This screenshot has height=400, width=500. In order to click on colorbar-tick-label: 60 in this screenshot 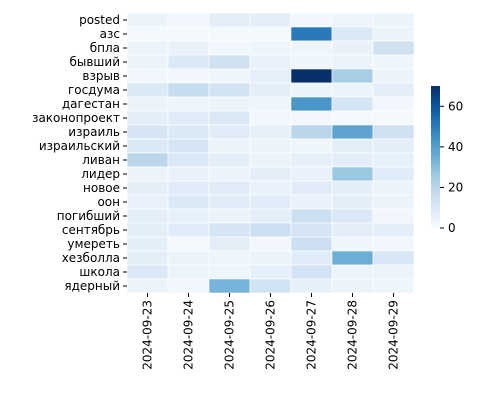, I will do `click(455, 106)`.